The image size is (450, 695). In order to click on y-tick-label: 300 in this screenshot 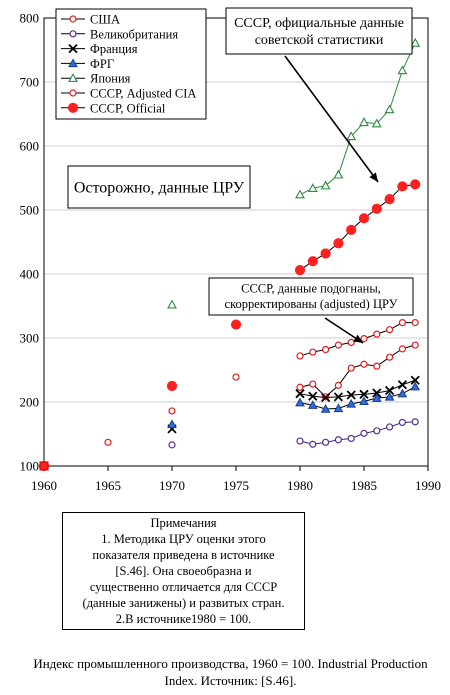, I will do `click(30, 338)`.